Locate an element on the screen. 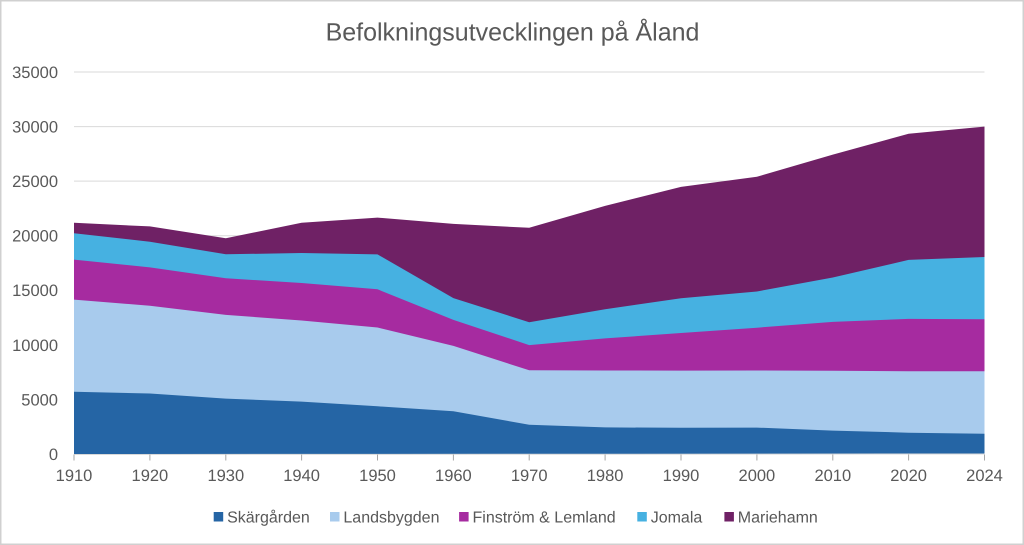  svg-text: 2020 is located at coordinates (908, 476).